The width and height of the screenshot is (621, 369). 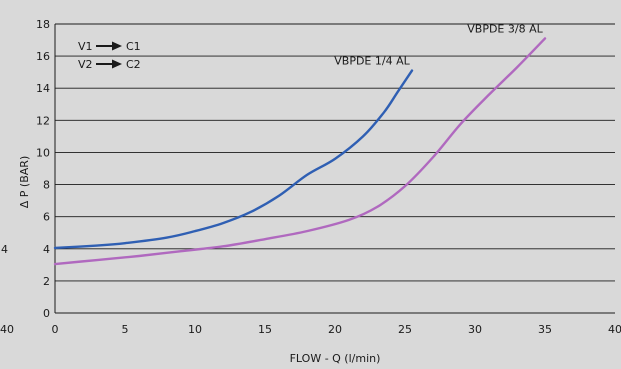 What do you see at coordinates (24, 182) in the screenshot?
I see `y-axis-title: Δ P (BAR)` at bounding box center [24, 182].